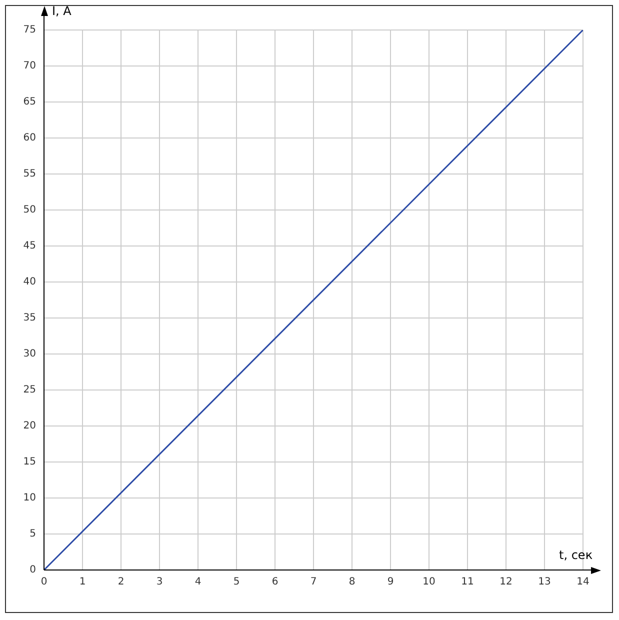 The width and height of the screenshot is (619, 620). Describe the element at coordinates (544, 582) in the screenshot. I see `x-tick-label: 13` at that location.